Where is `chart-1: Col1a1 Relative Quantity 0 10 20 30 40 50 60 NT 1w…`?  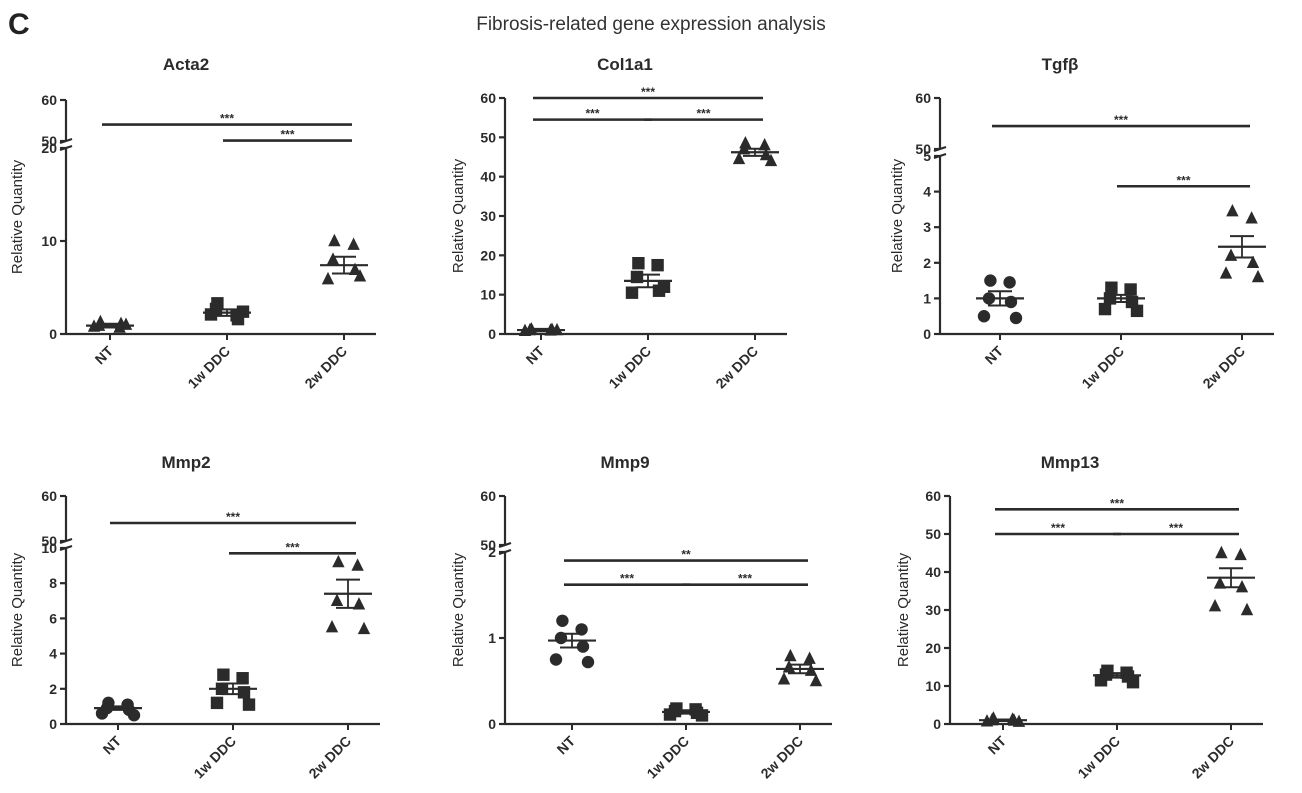
chart-1: Col1a1 Relative Quantity 0 10 20 30 40 50 60 NT 1w… is located at coordinates (618, 223).